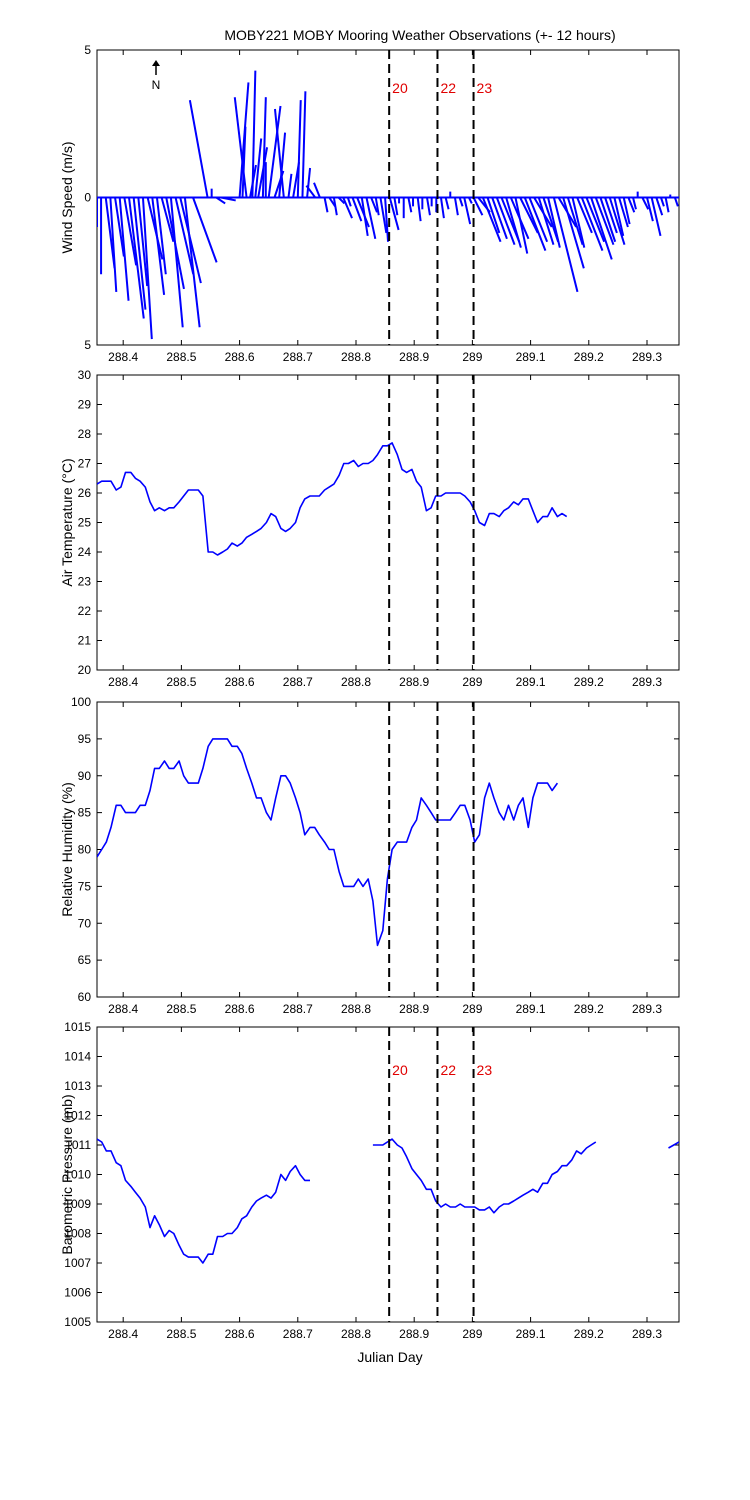 The image size is (750, 1500). What do you see at coordinates (85, 405) in the screenshot?
I see `y-tick-label: 29` at bounding box center [85, 405].